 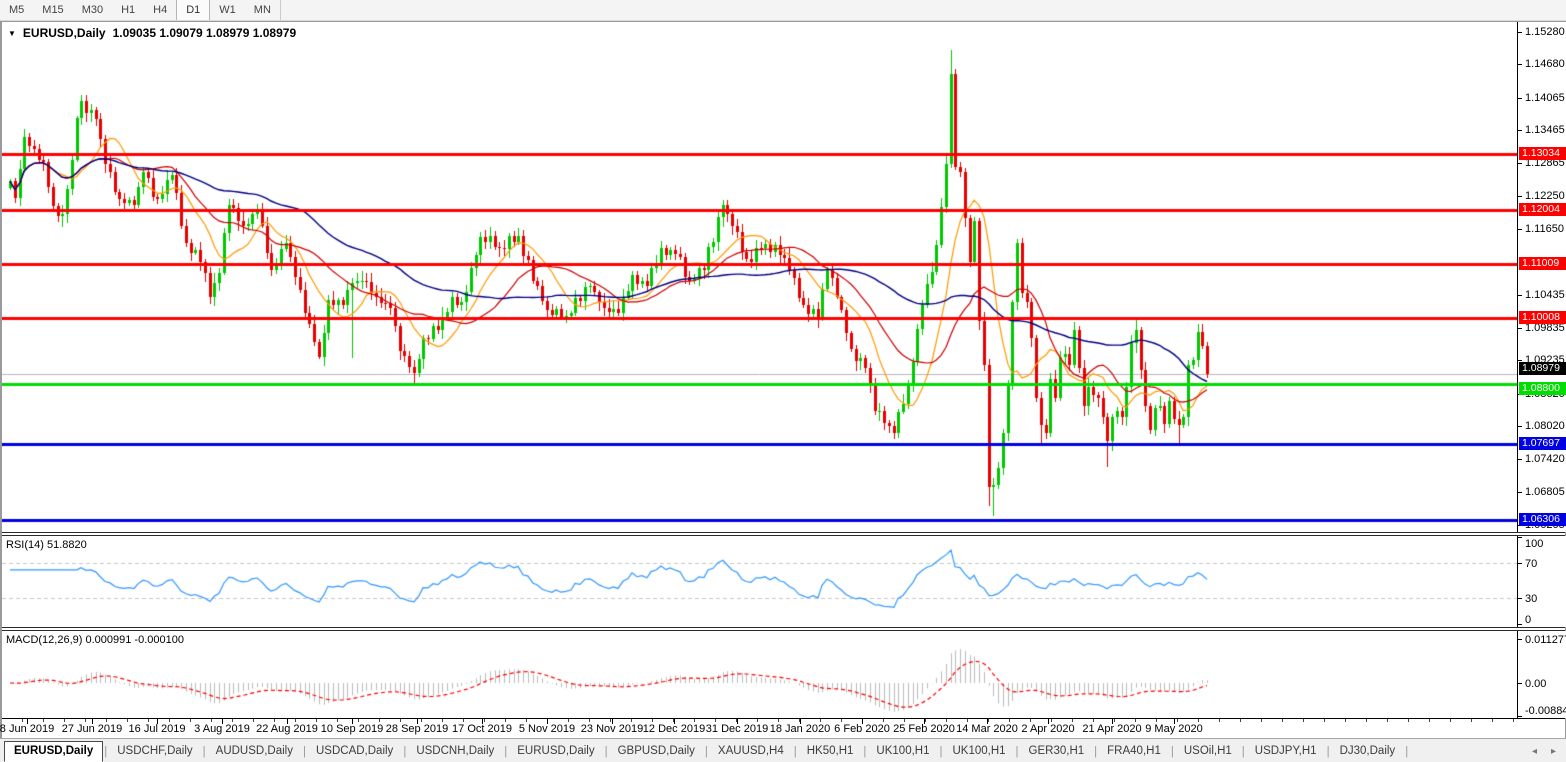 I want to click on price-tick-label: 1.12250, so click(x=1545, y=196).